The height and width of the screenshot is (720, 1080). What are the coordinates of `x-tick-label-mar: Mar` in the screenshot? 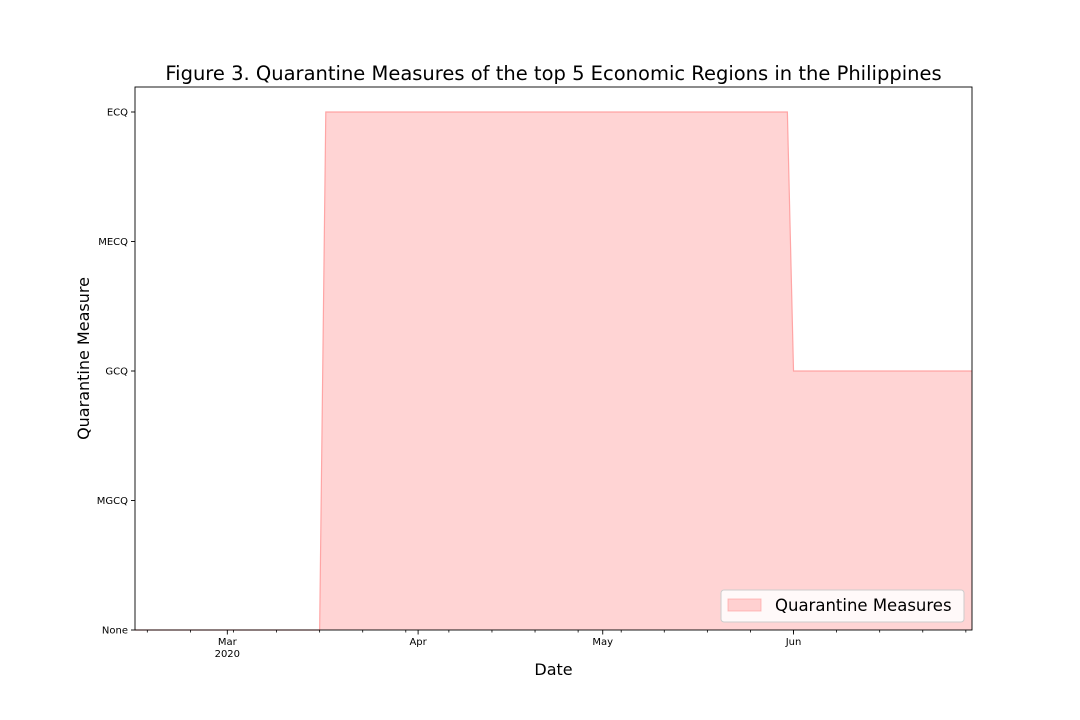 It's located at (228, 642).